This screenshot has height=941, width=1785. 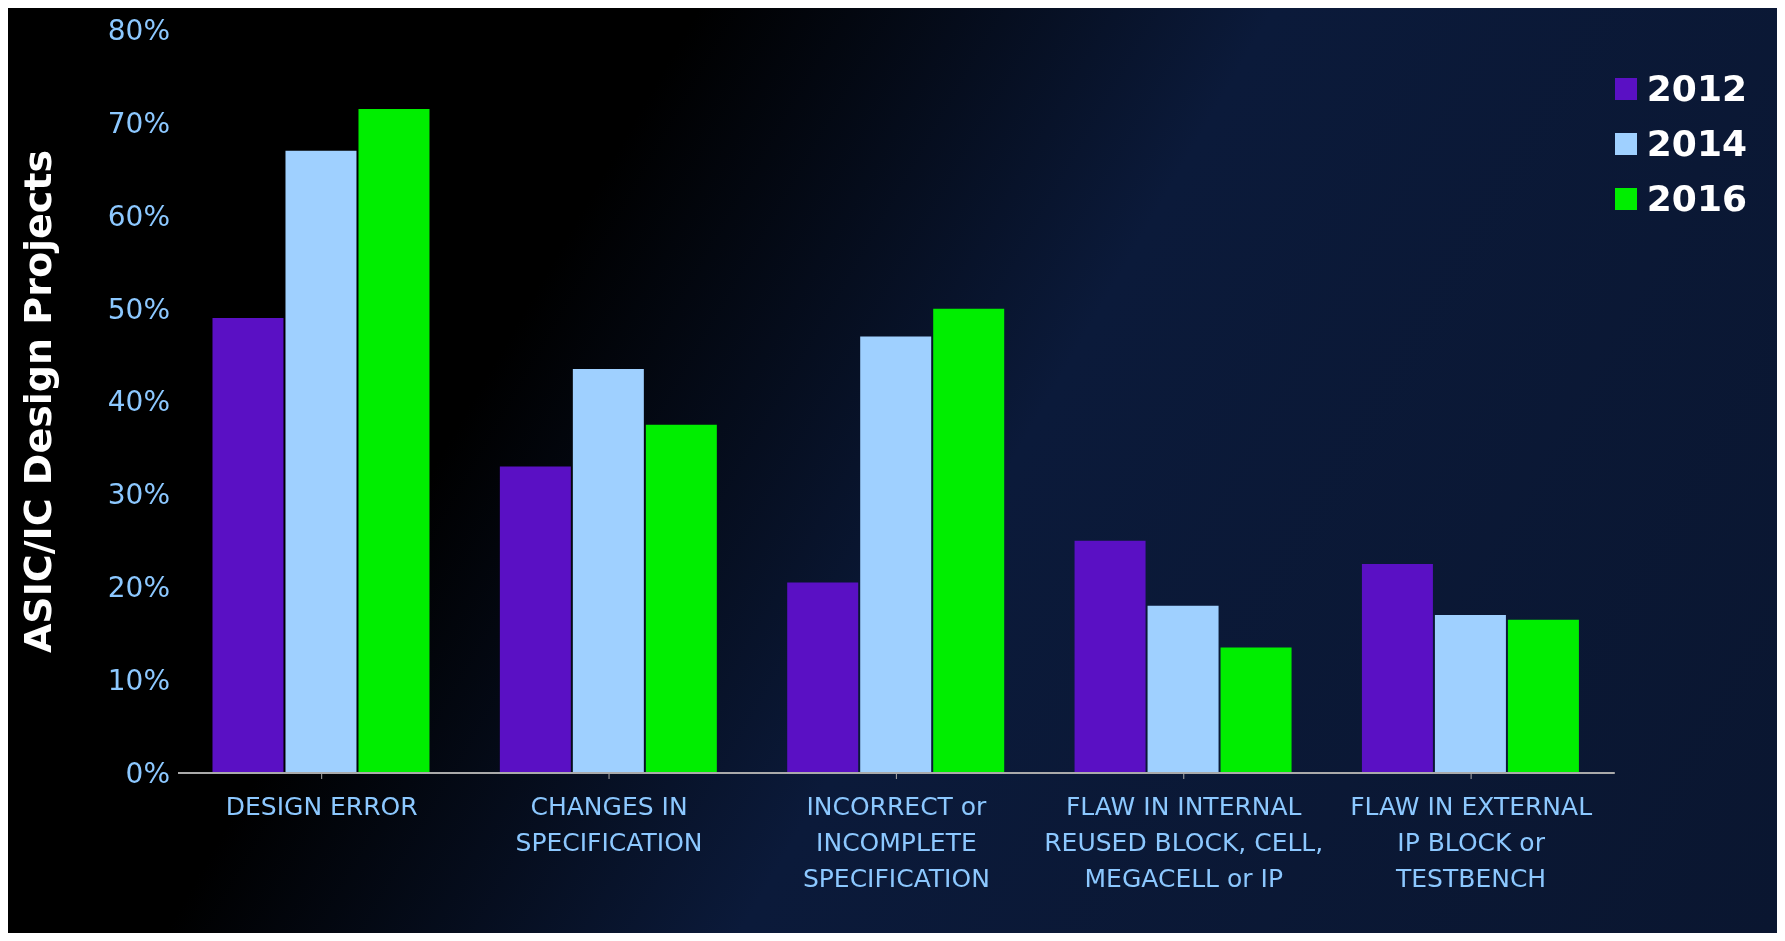 What do you see at coordinates (138, 30) in the screenshot?
I see `y-tick-label: 80%` at bounding box center [138, 30].